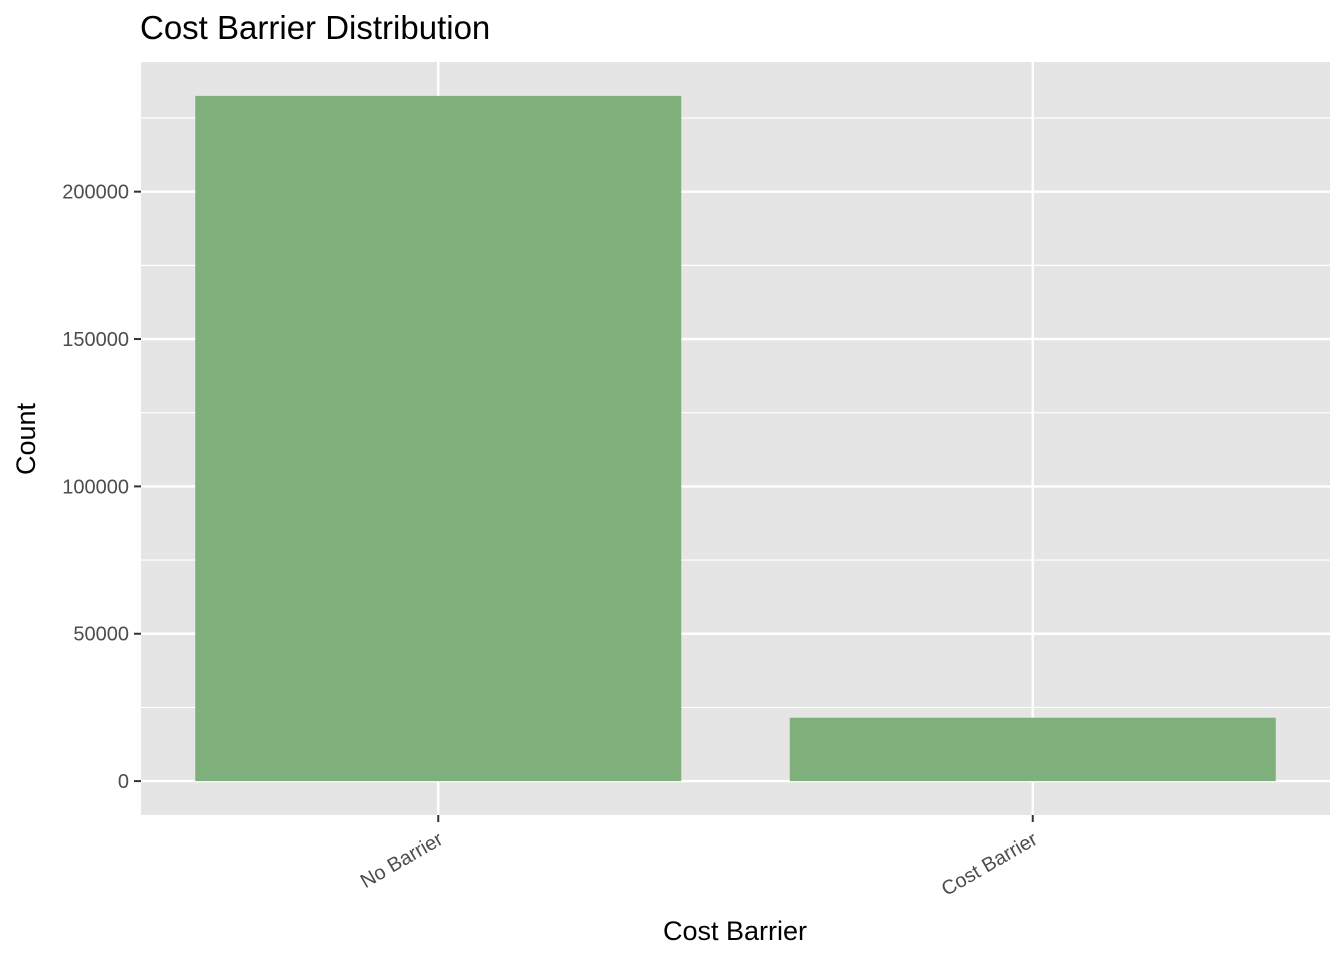  Describe the element at coordinates (1032, 749) in the screenshot. I see `bar-cost-barrier` at that location.